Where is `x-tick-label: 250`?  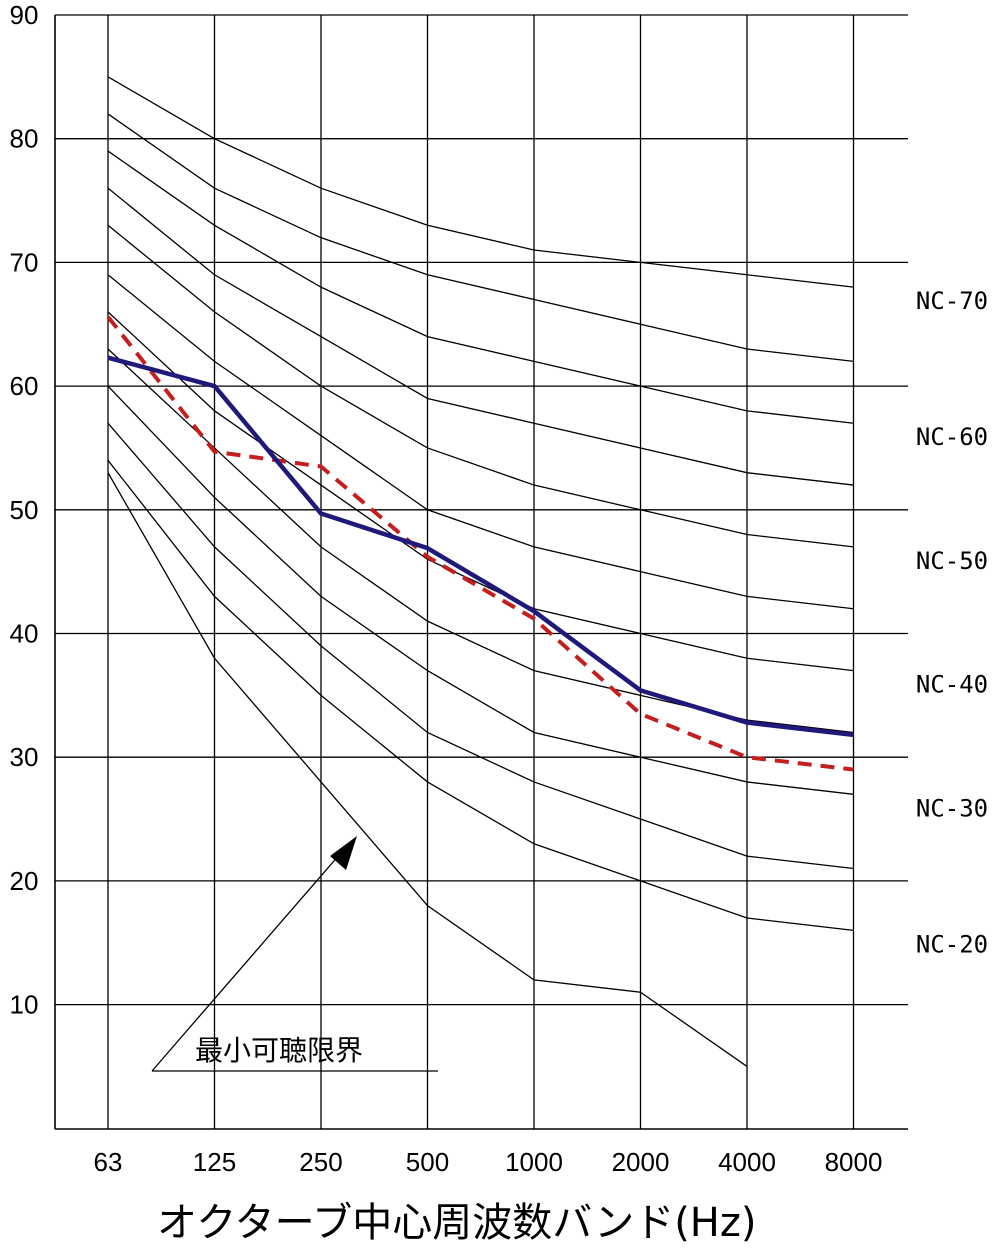 x-tick-label: 250 is located at coordinates (320, 1162).